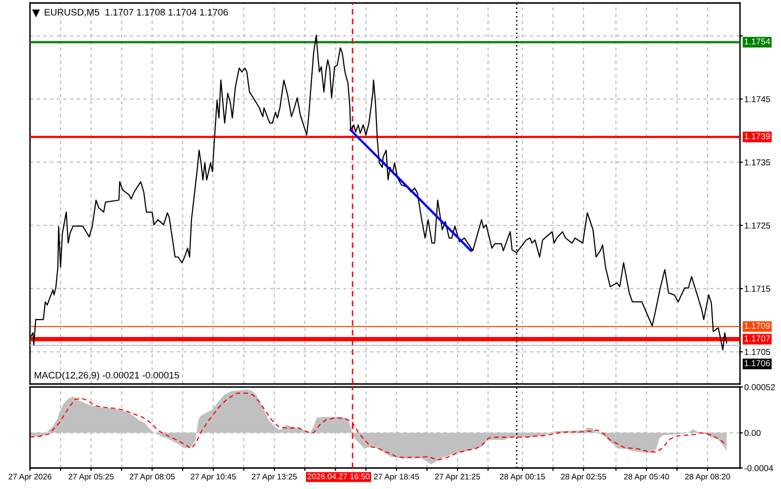  What do you see at coordinates (757, 136) in the screenshot?
I see `ref-line-label: 1.1739` at bounding box center [757, 136].